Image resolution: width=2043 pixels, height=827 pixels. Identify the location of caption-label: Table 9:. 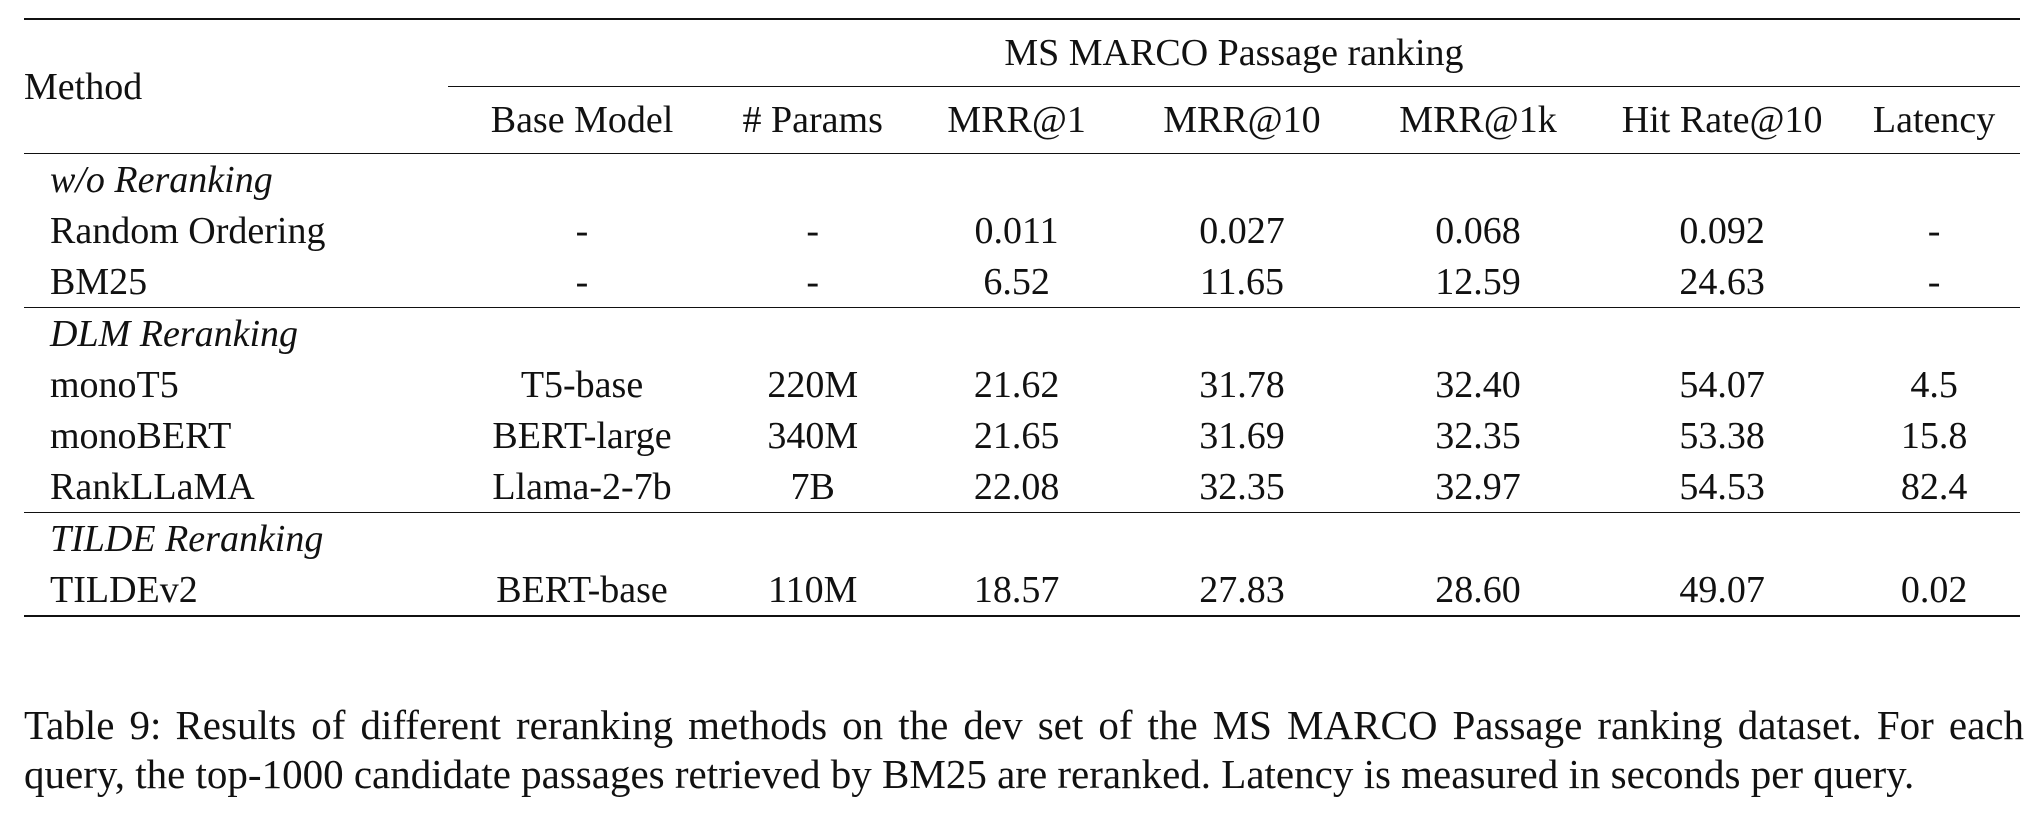
(93, 725).